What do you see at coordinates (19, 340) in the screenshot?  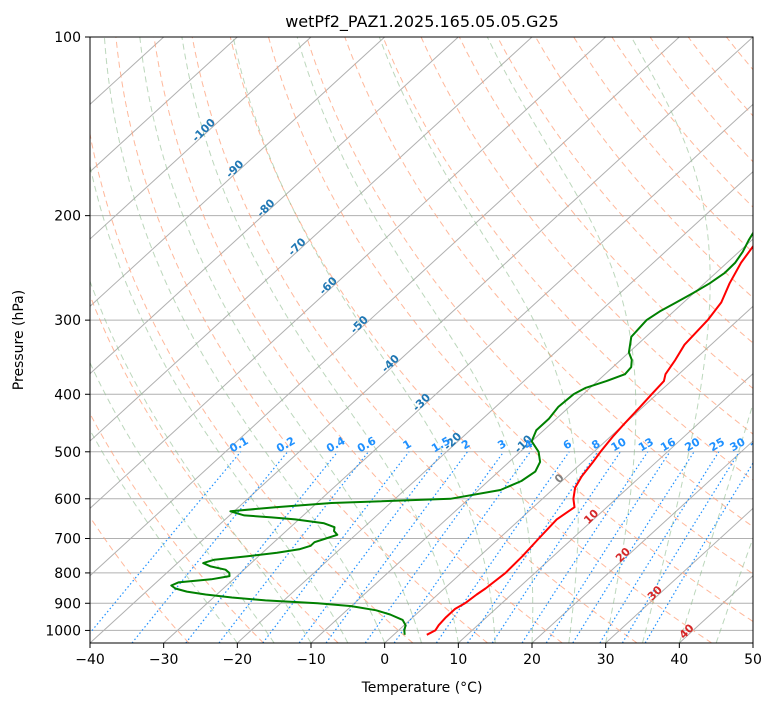 I see `y-axis-label: Pressure (hPa)` at bounding box center [19, 340].